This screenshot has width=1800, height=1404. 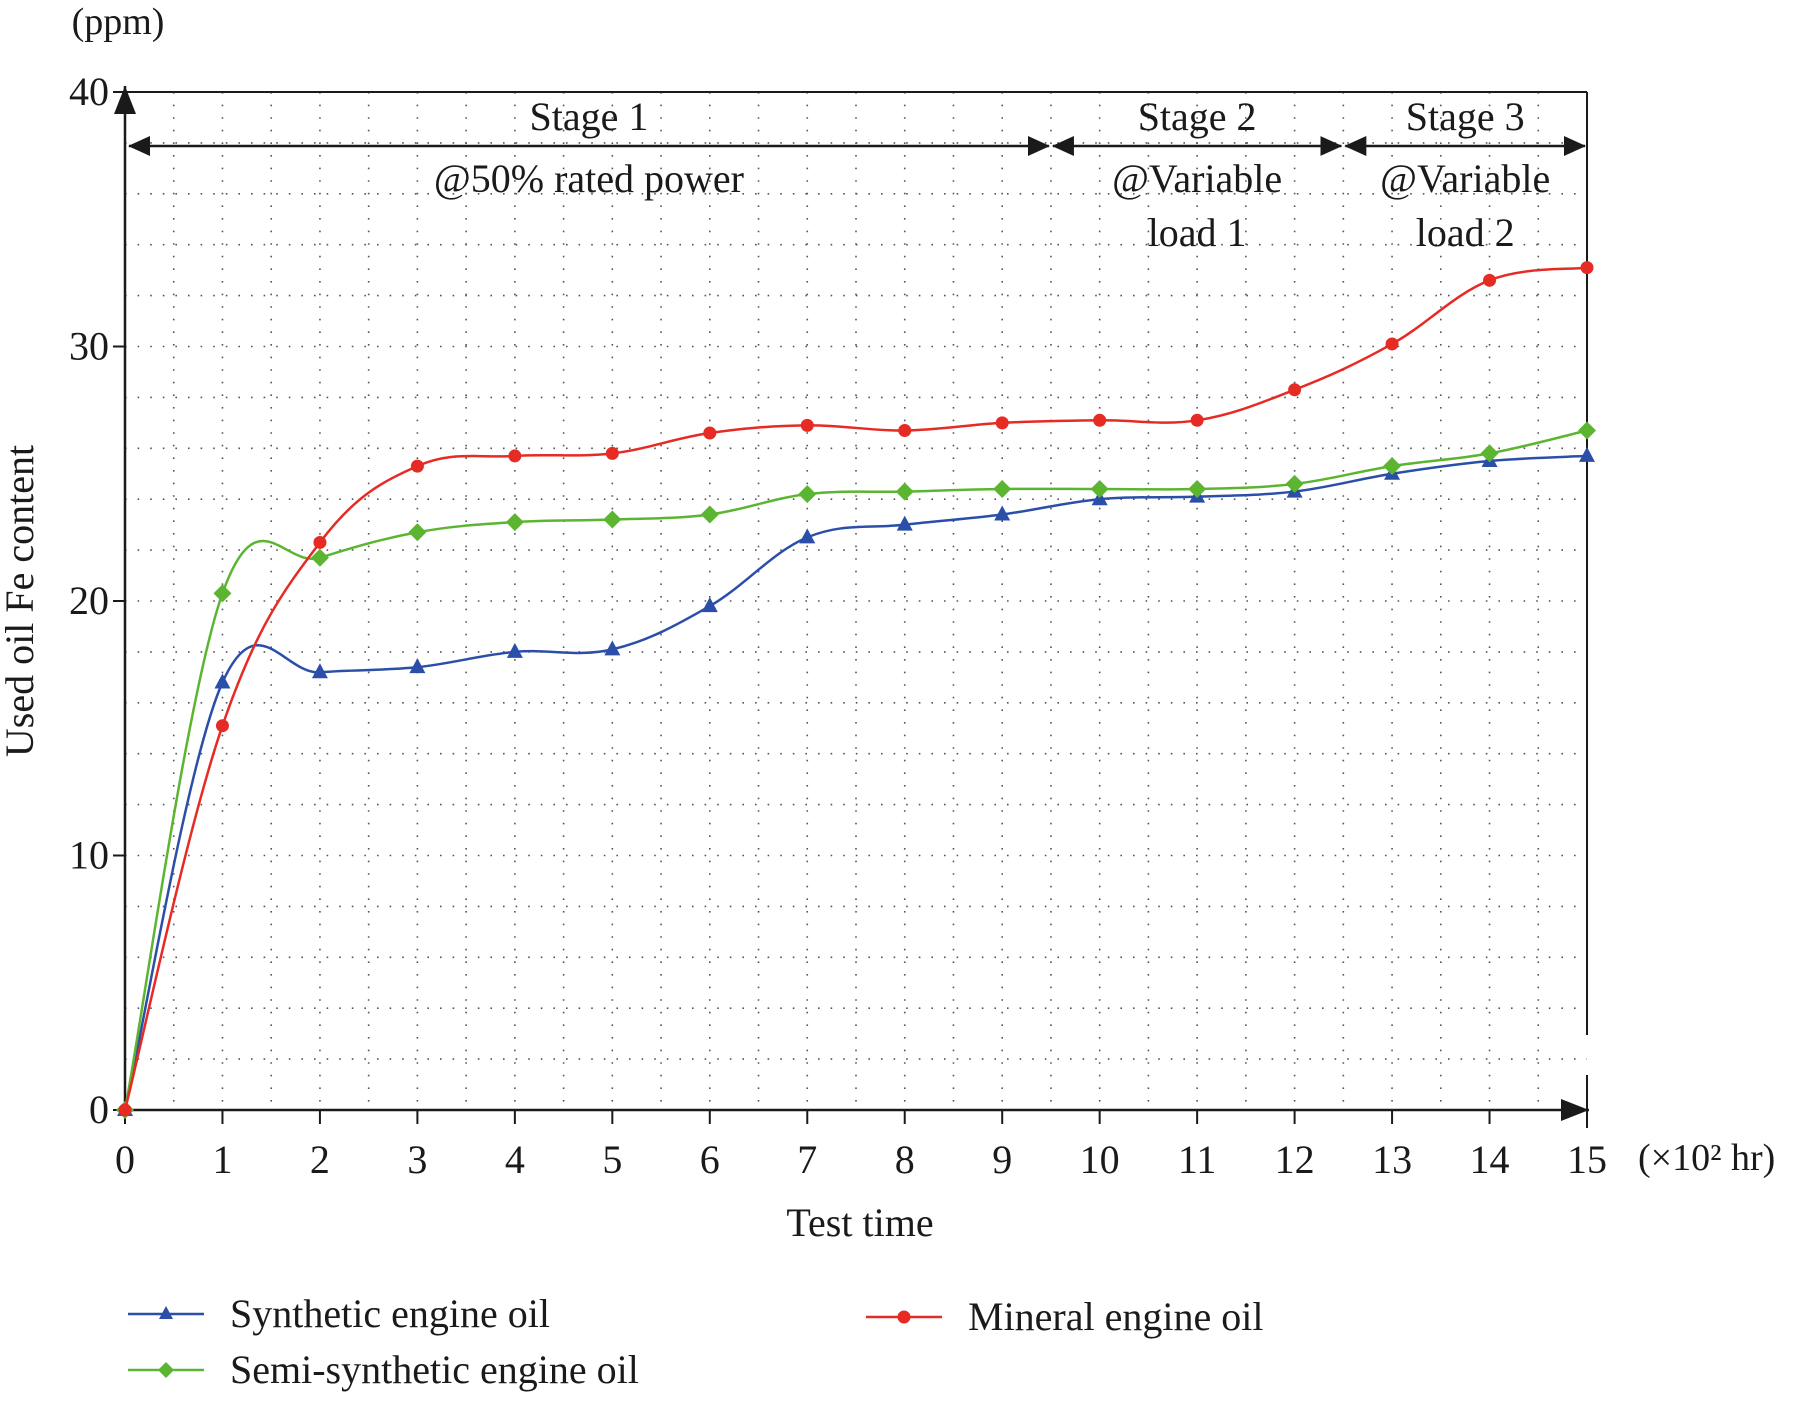 I want to click on x-tick-label: 9, so click(x=1002, y=1159).